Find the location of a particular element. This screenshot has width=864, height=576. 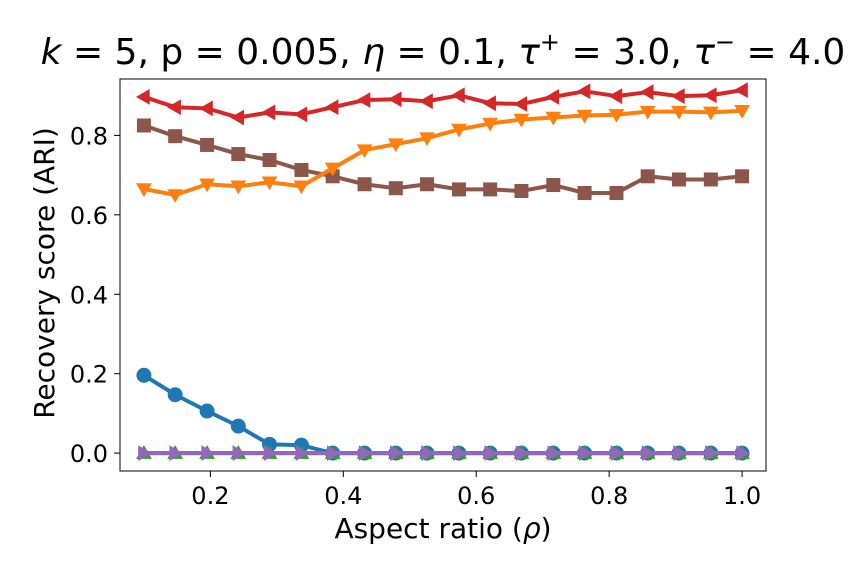

y-tick-label: 0.0 is located at coordinates (89, 454).